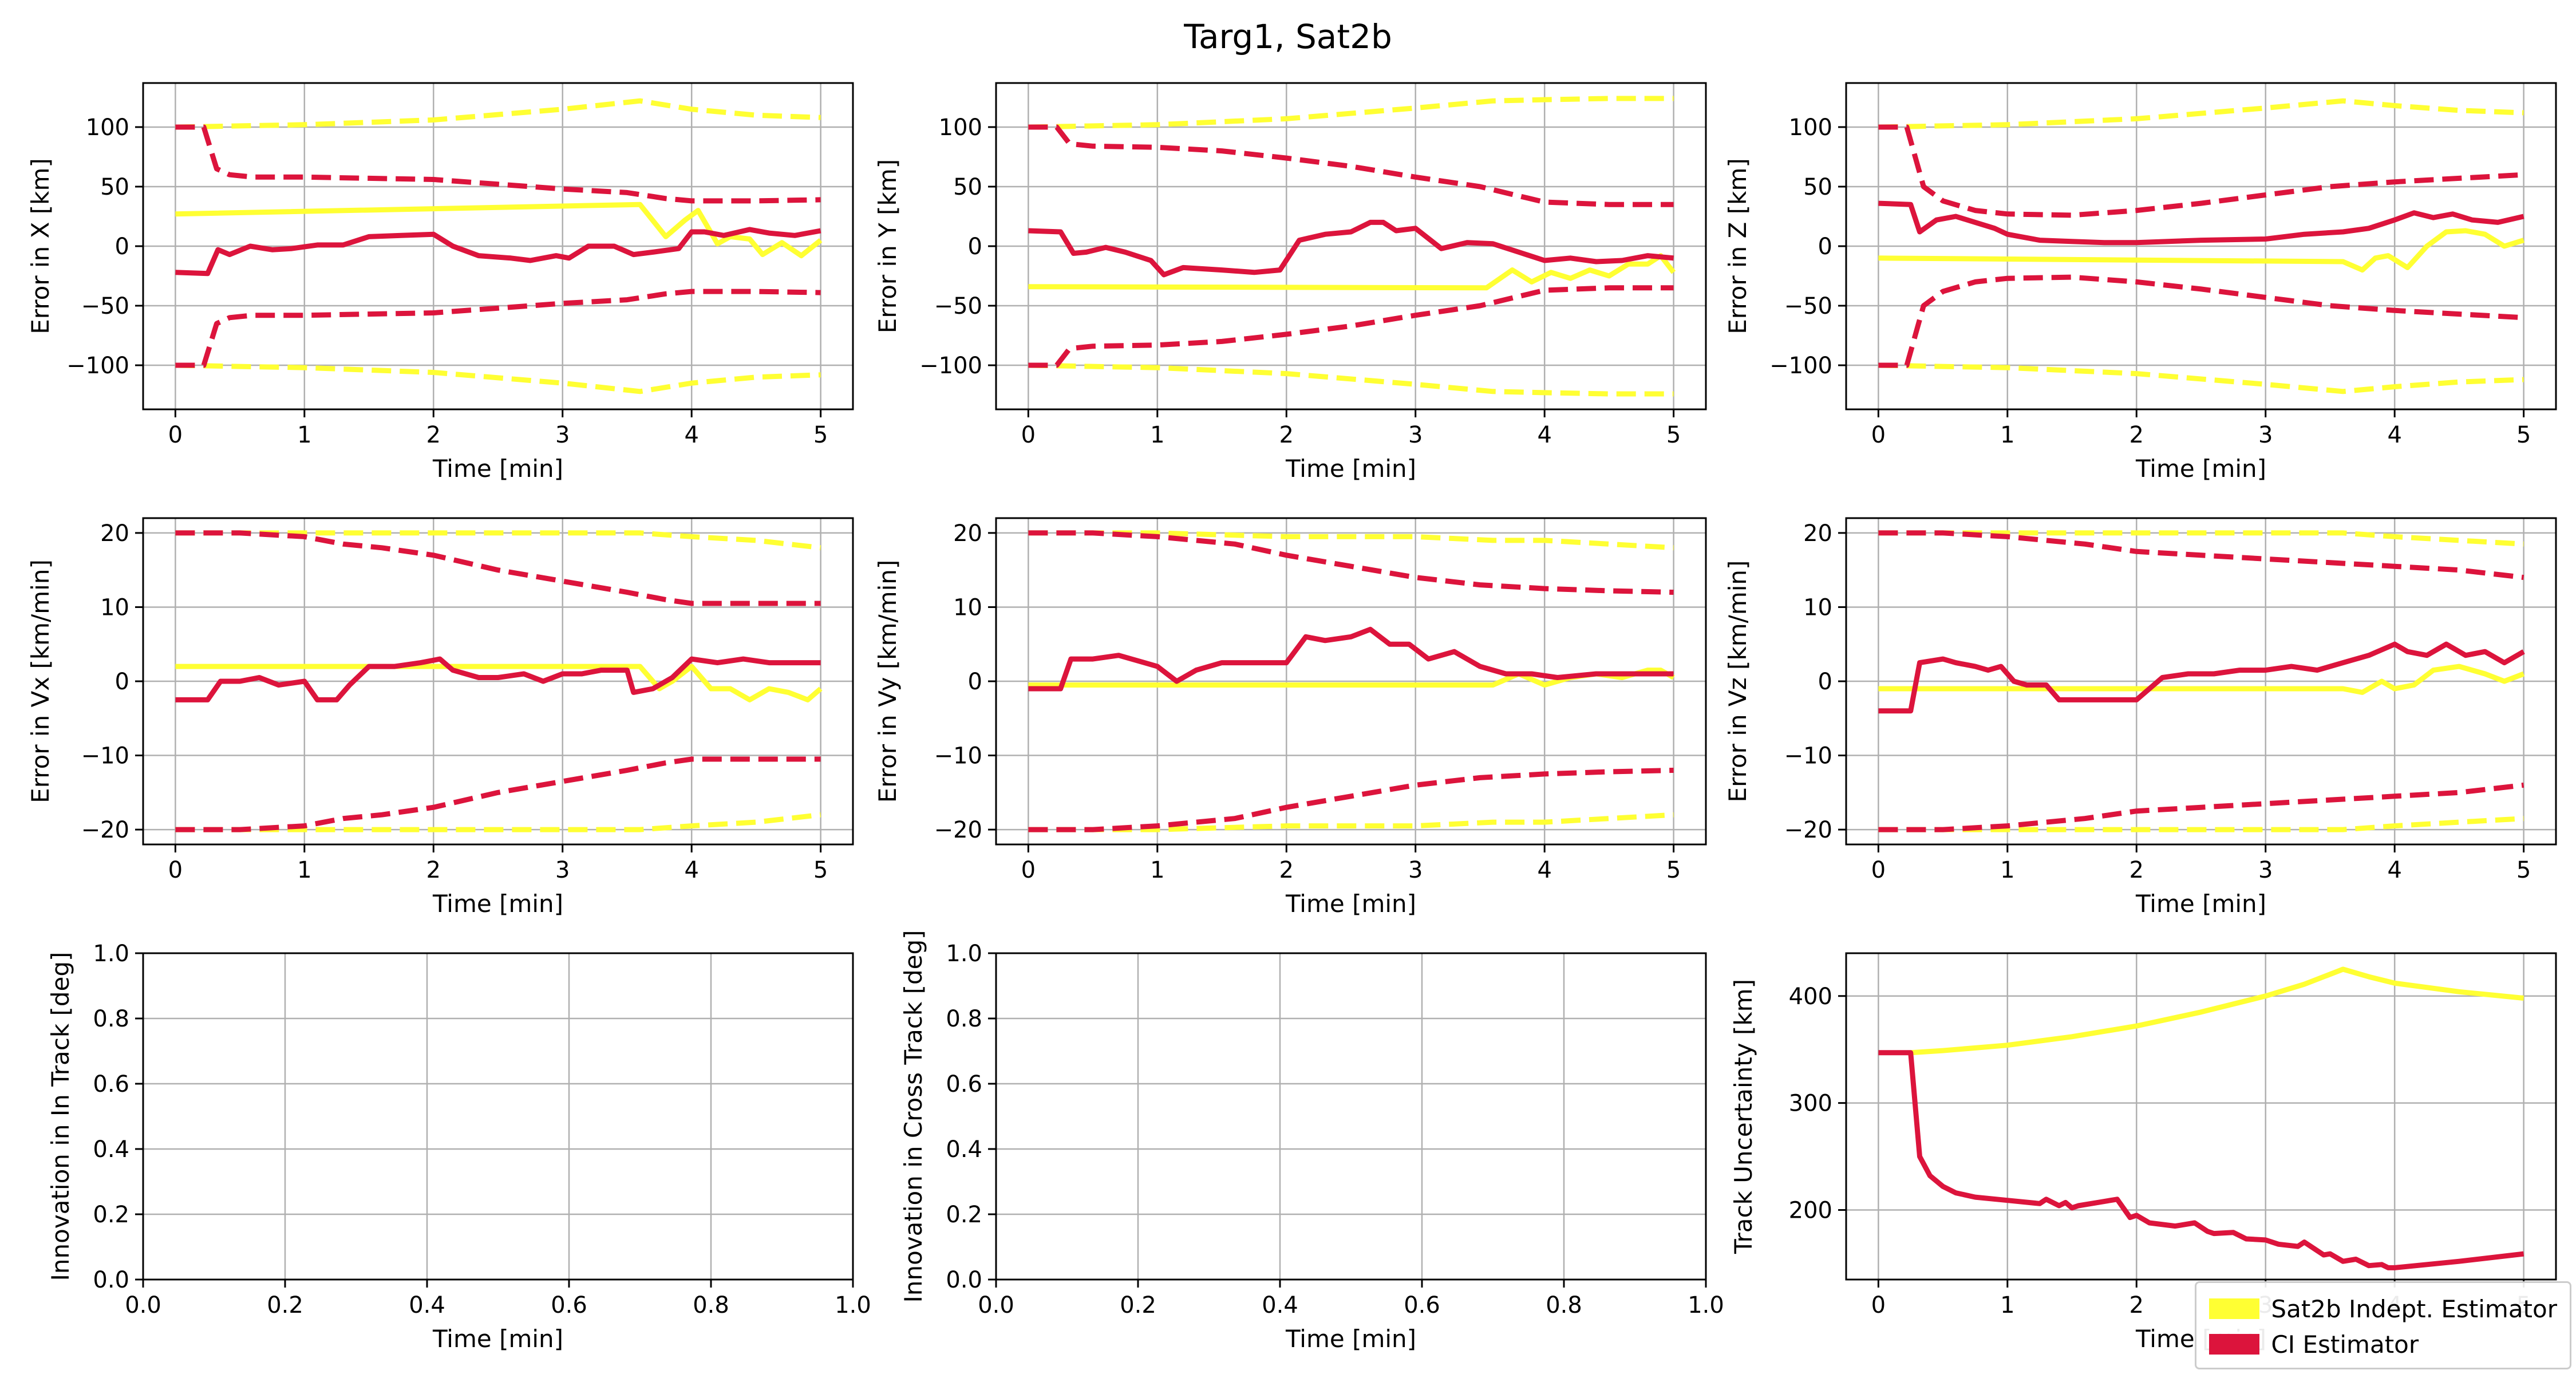 The image size is (2576, 1374). I want to click on y-axis-label: Innovation in In Track [deg], so click(60, 1116).